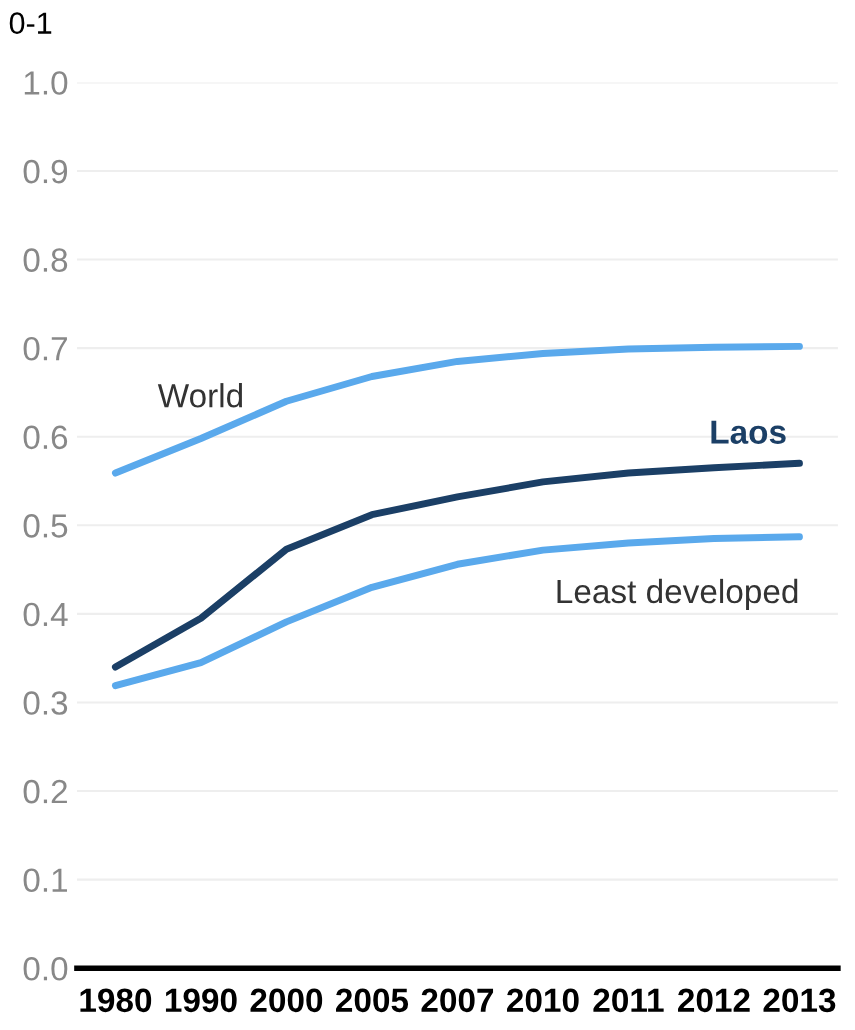  Describe the element at coordinates (30, 23) in the screenshot. I see `y-axis-title: 0-1` at that location.